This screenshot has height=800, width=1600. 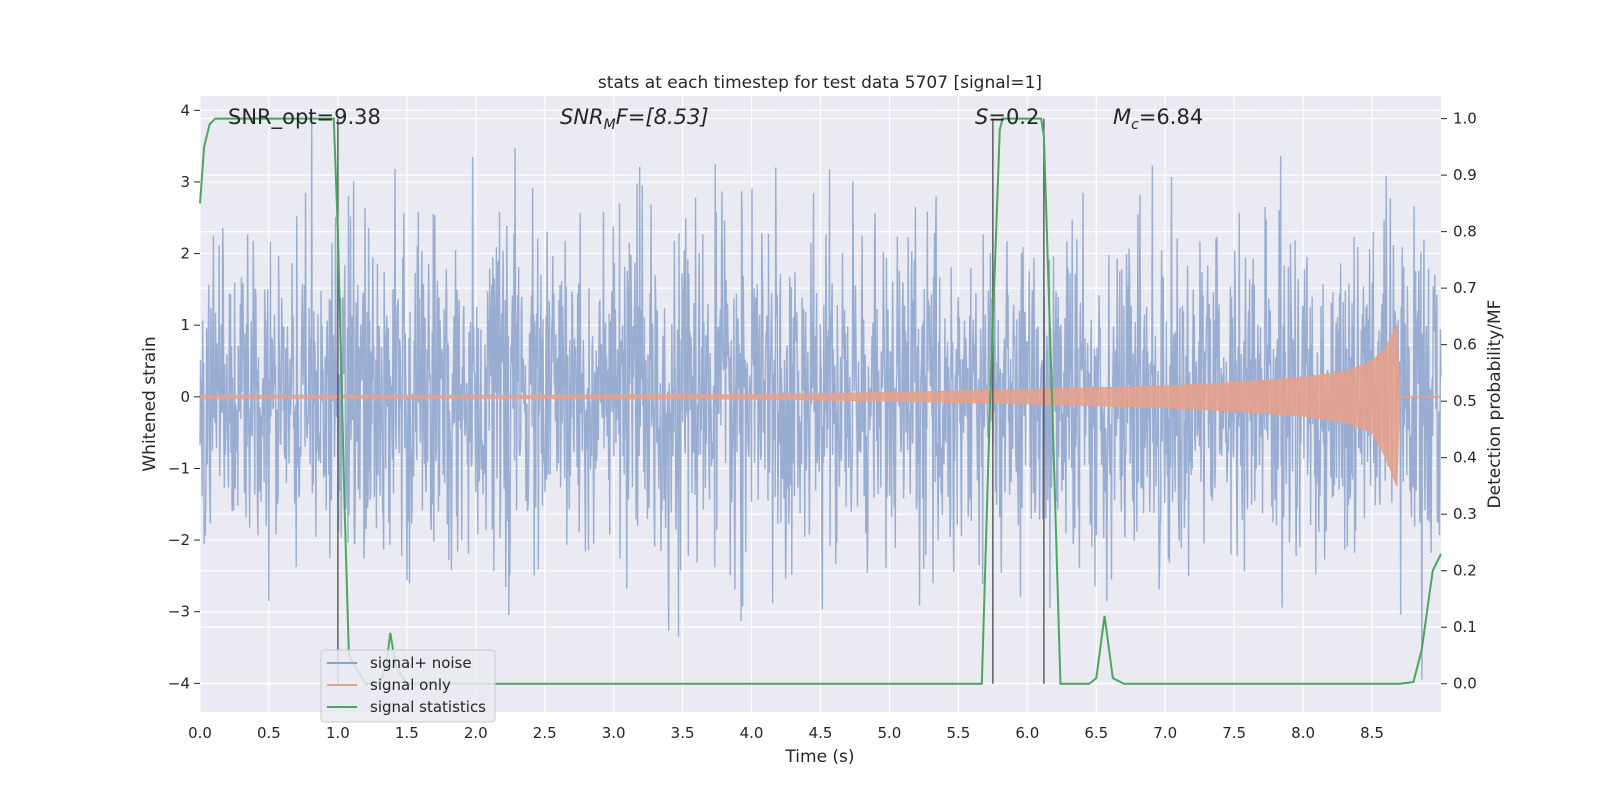 I want to click on y-right-tick-label: 0.1, so click(x=1465, y=627).